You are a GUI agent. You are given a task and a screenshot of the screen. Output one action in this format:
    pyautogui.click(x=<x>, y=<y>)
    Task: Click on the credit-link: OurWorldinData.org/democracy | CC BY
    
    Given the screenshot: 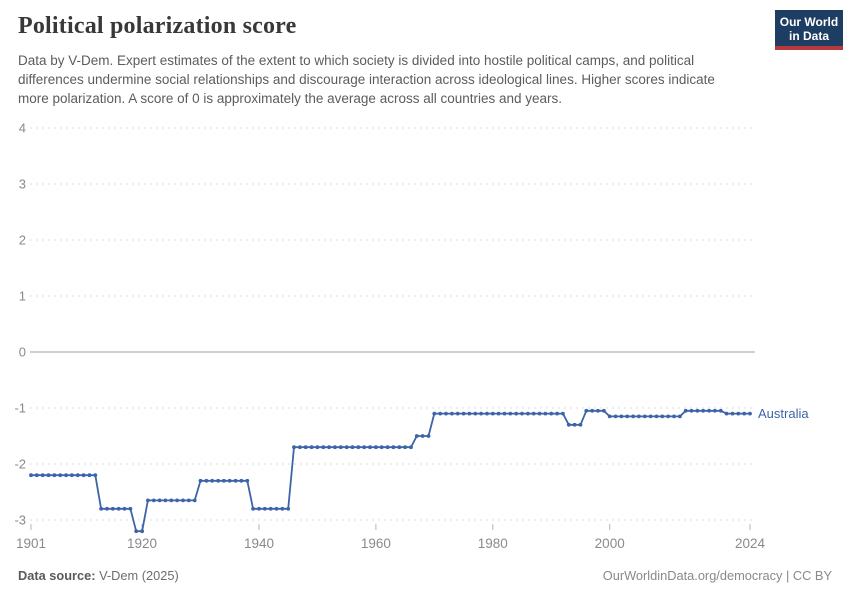 What is the action you would take?
    pyautogui.click(x=717, y=575)
    